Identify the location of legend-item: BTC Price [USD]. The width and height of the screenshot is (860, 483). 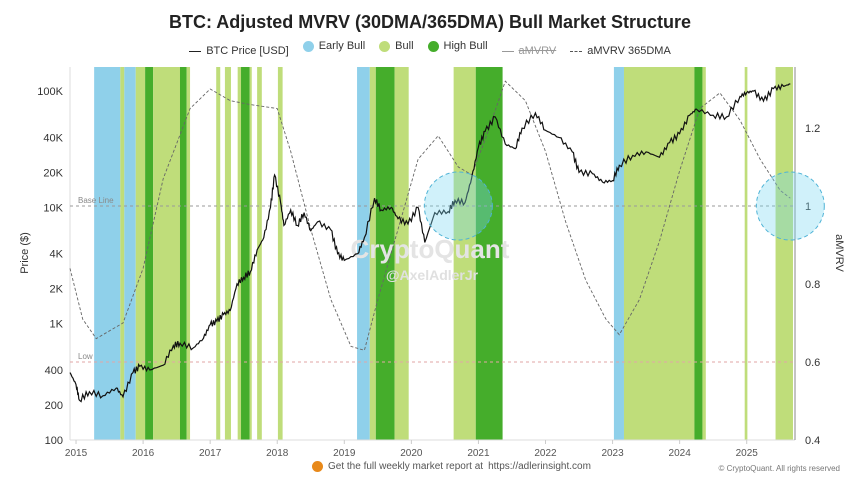
(239, 51).